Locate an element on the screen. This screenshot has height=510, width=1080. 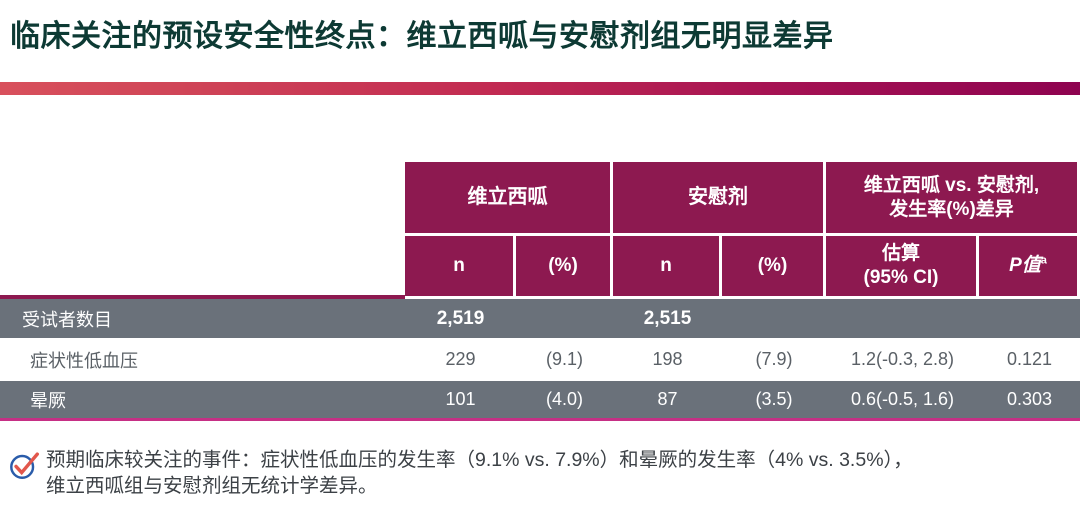
col-group-placebo-label: 安慰剂 is located at coordinates (718, 197).